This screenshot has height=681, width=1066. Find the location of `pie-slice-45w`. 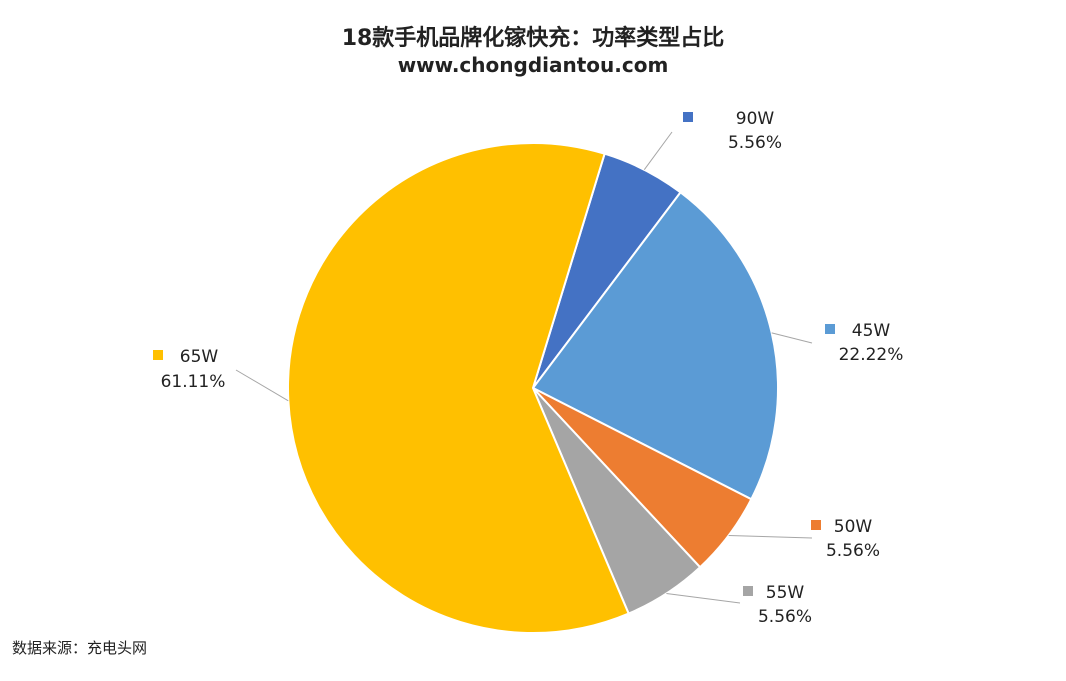

pie-slice-45w is located at coordinates (655, 345).